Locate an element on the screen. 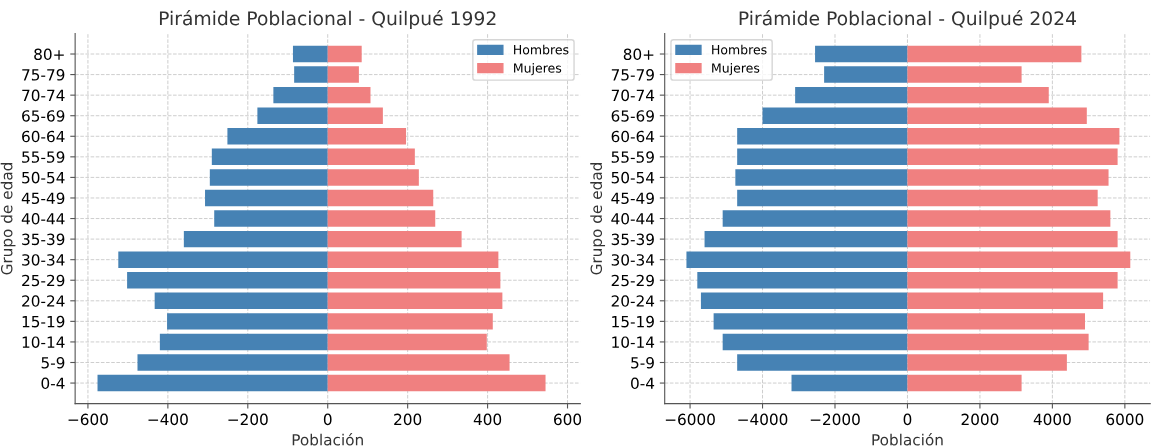 Image resolution: width=1156 pixels, height=446 pixels. y-tick-label: 5-9 is located at coordinates (642, 362).